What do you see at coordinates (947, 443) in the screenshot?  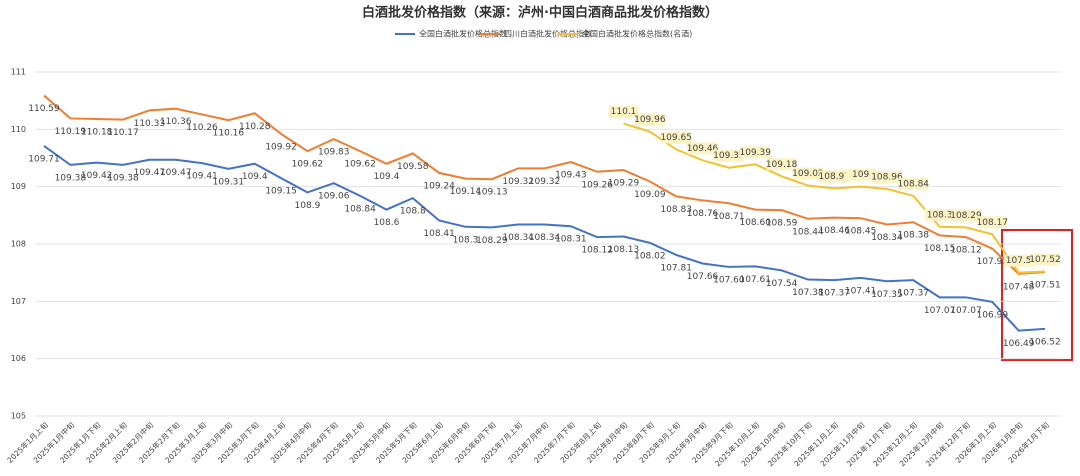 I see `x-tick-label: 2025年12月下旬` at bounding box center [947, 443].